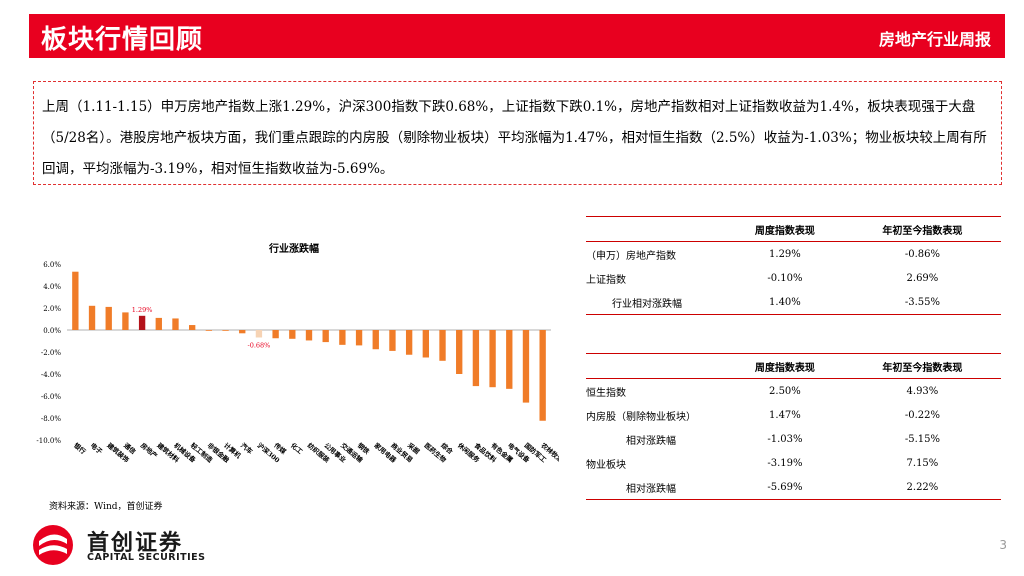 Image resolution: width=1024 pixels, height=576 pixels. What do you see at coordinates (517, 36) in the screenshot?
I see `header-banner: 板块行情回顾 房地产行业周报` at bounding box center [517, 36].